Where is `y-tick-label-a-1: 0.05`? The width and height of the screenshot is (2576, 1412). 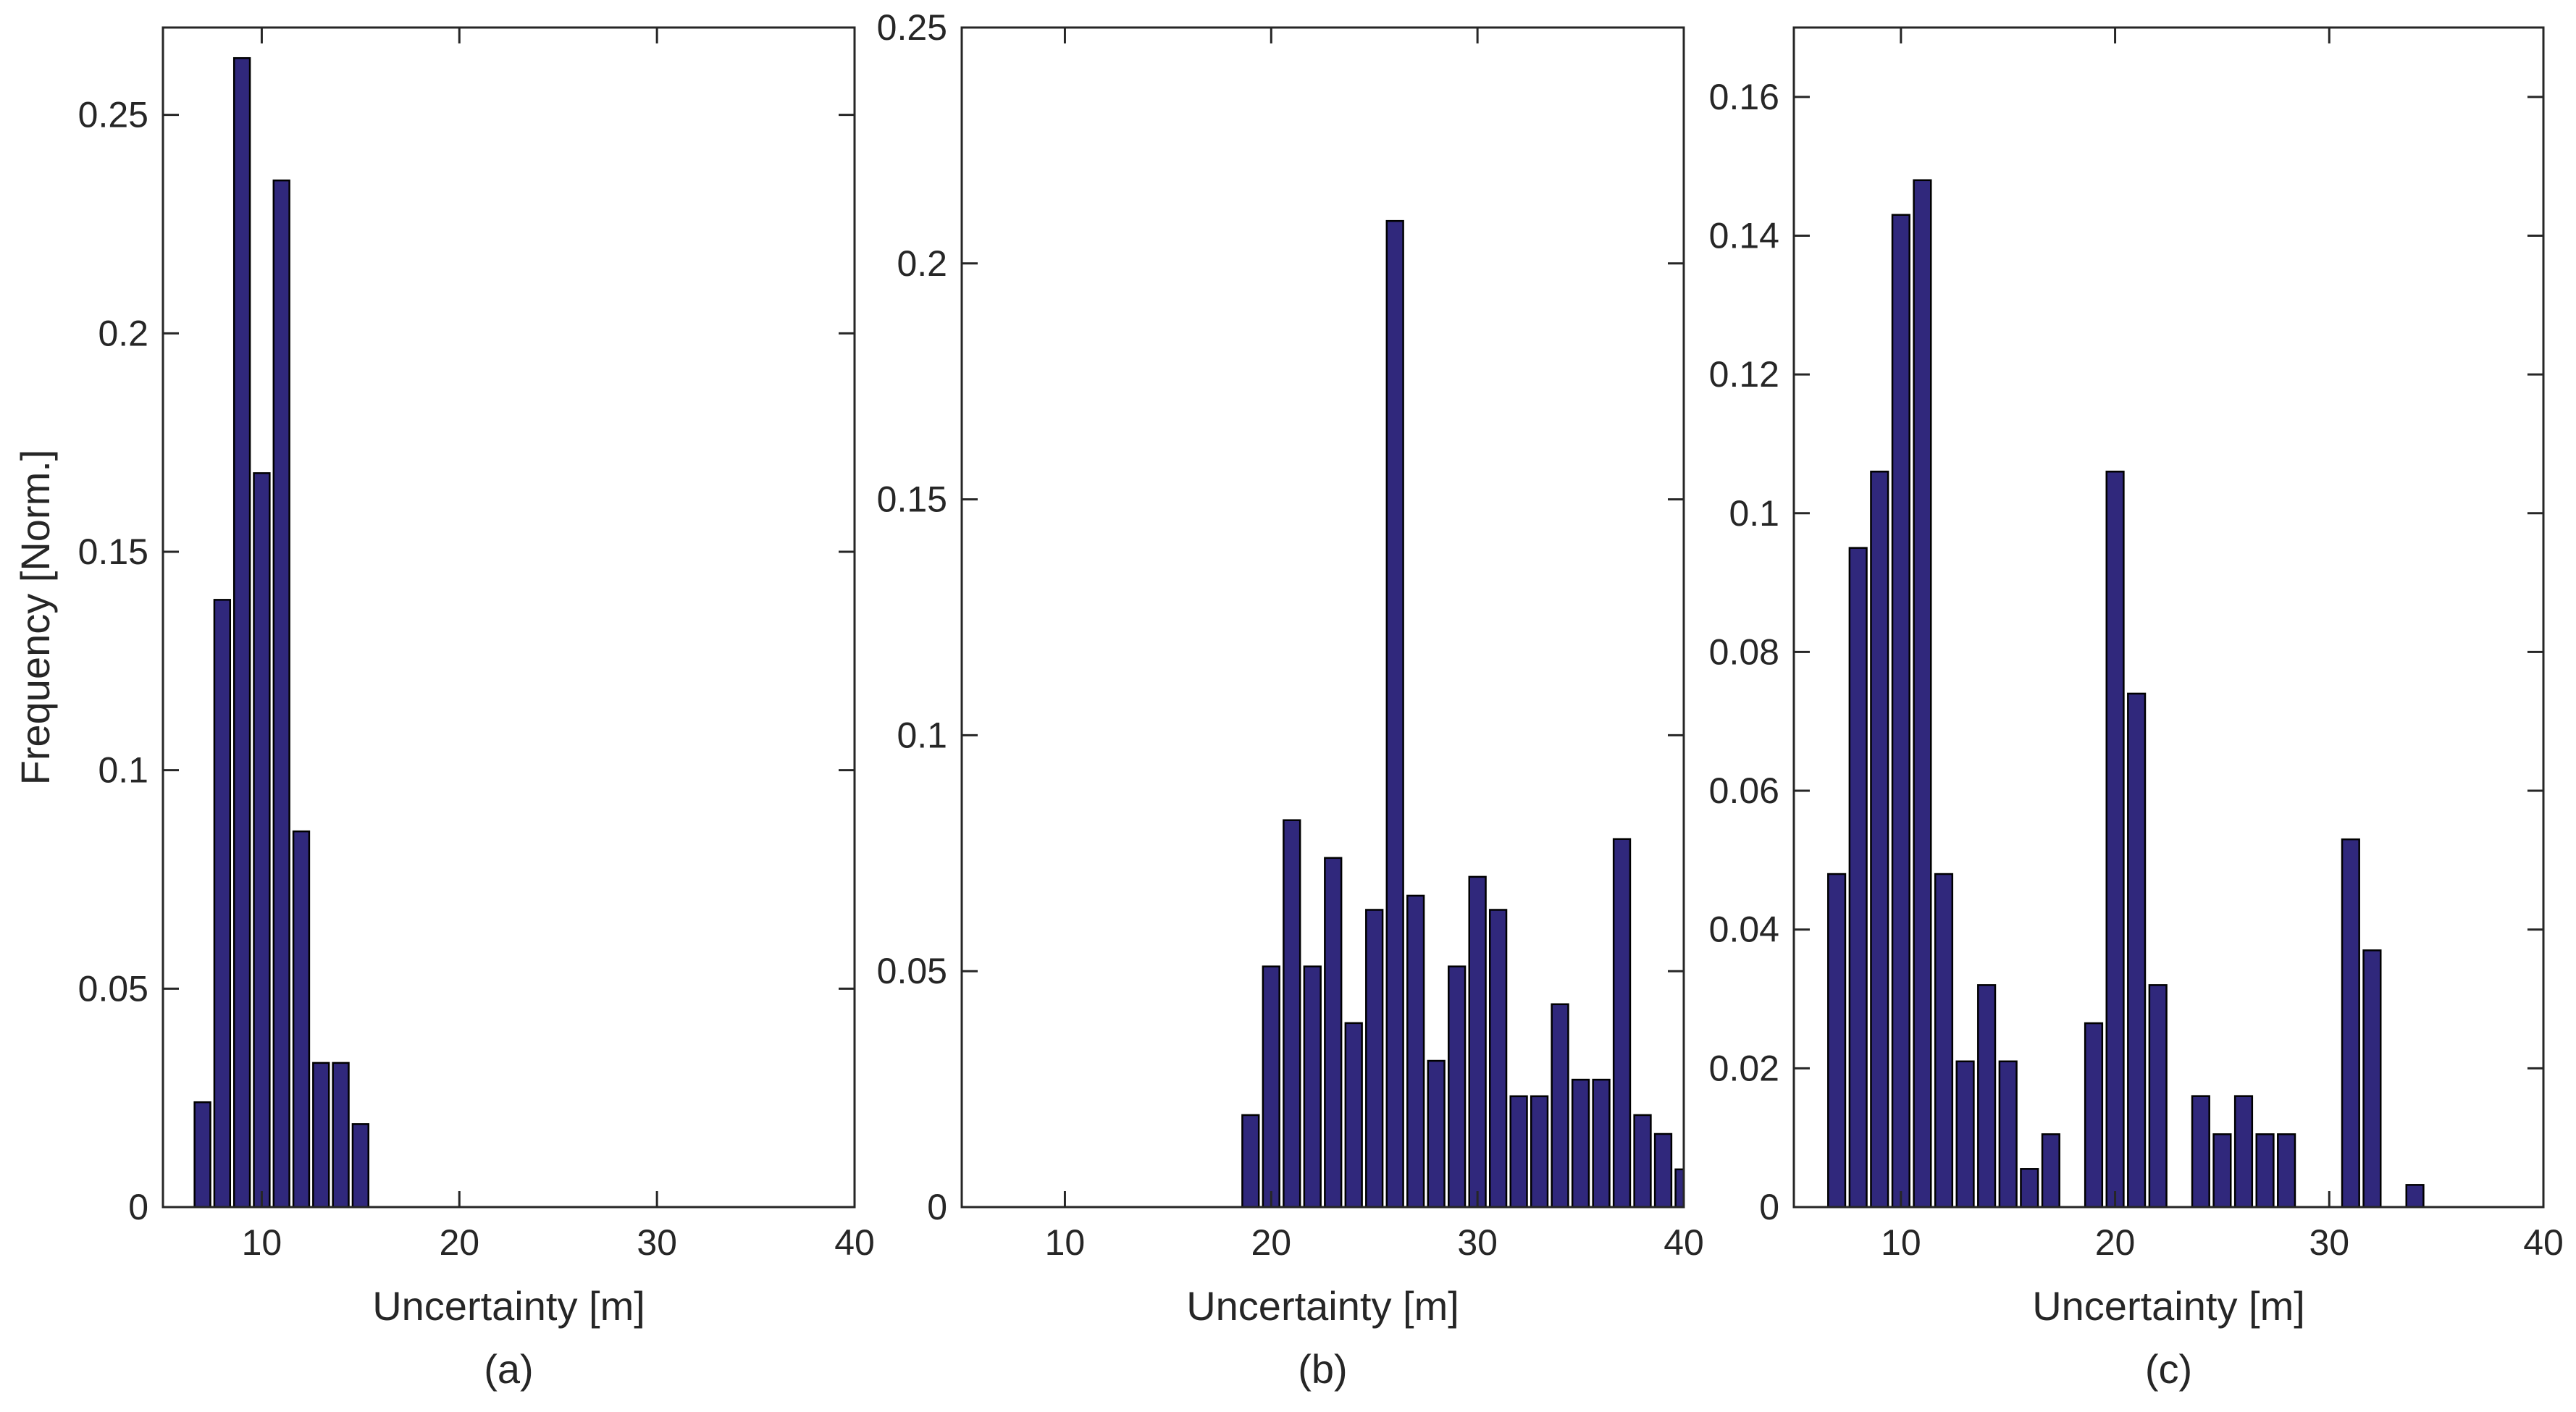
y-tick-label-a-1: 0.05 is located at coordinates (113, 988).